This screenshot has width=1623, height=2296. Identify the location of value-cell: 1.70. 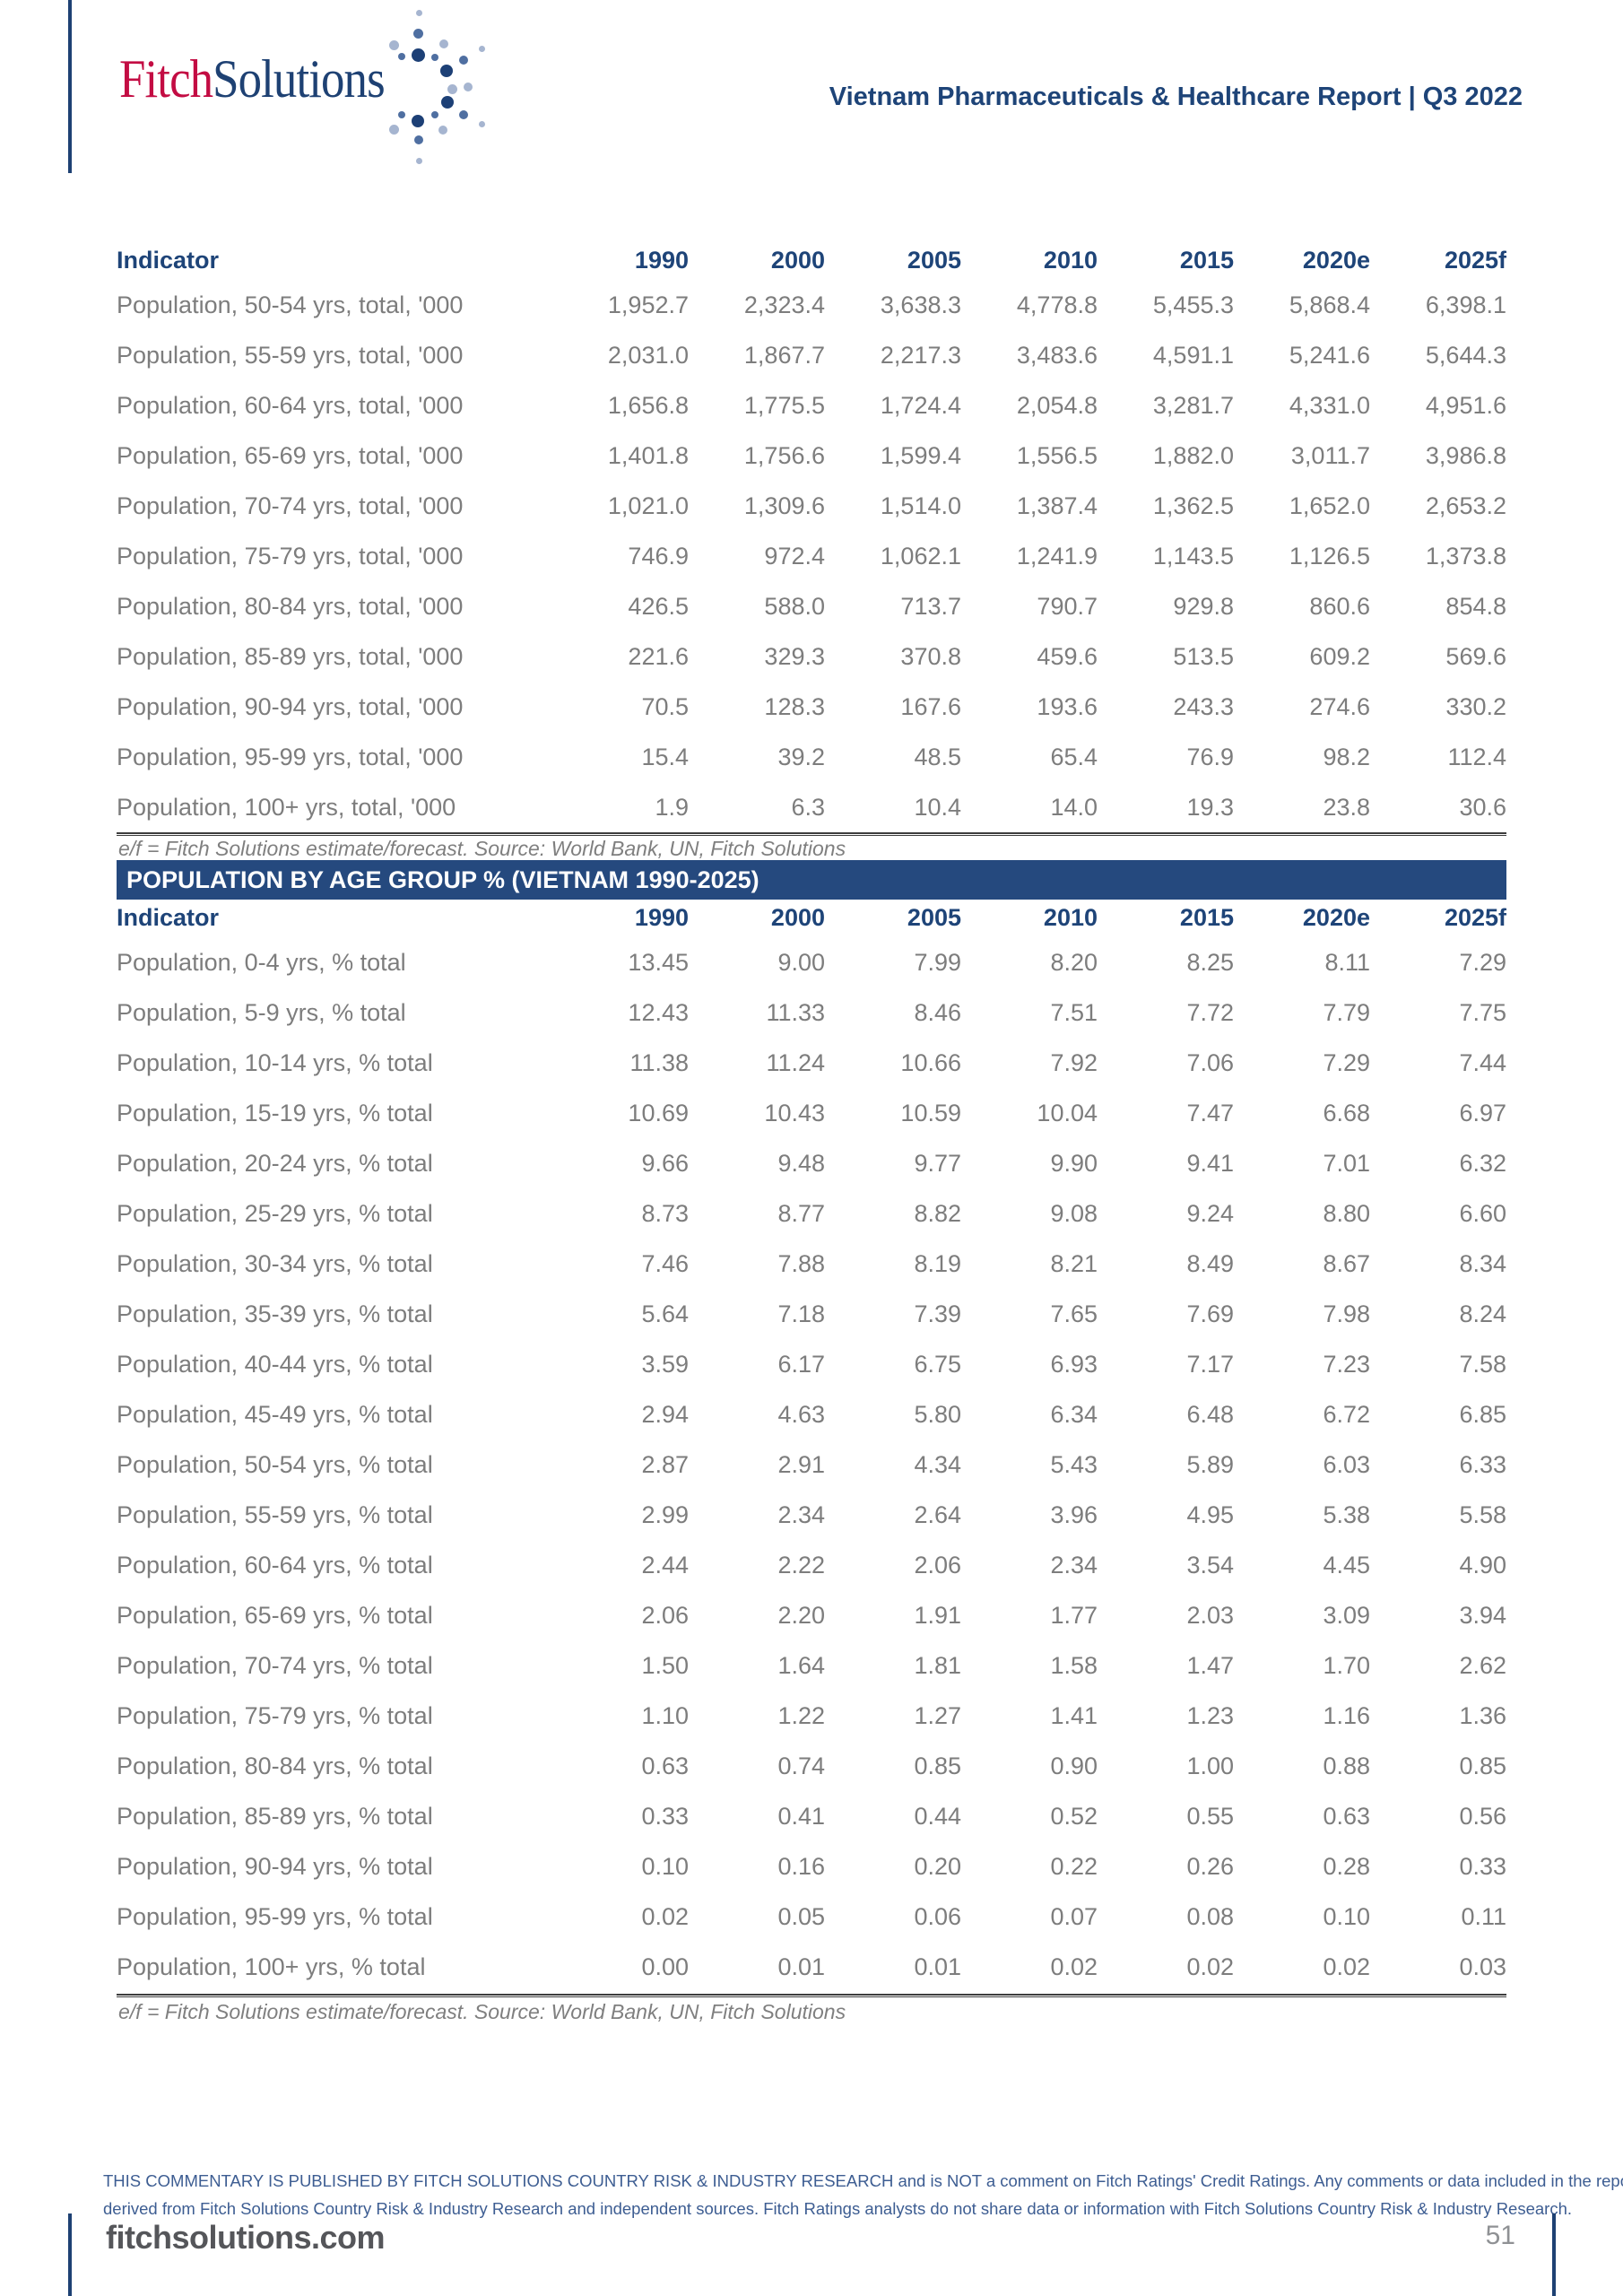
(1346, 1665).